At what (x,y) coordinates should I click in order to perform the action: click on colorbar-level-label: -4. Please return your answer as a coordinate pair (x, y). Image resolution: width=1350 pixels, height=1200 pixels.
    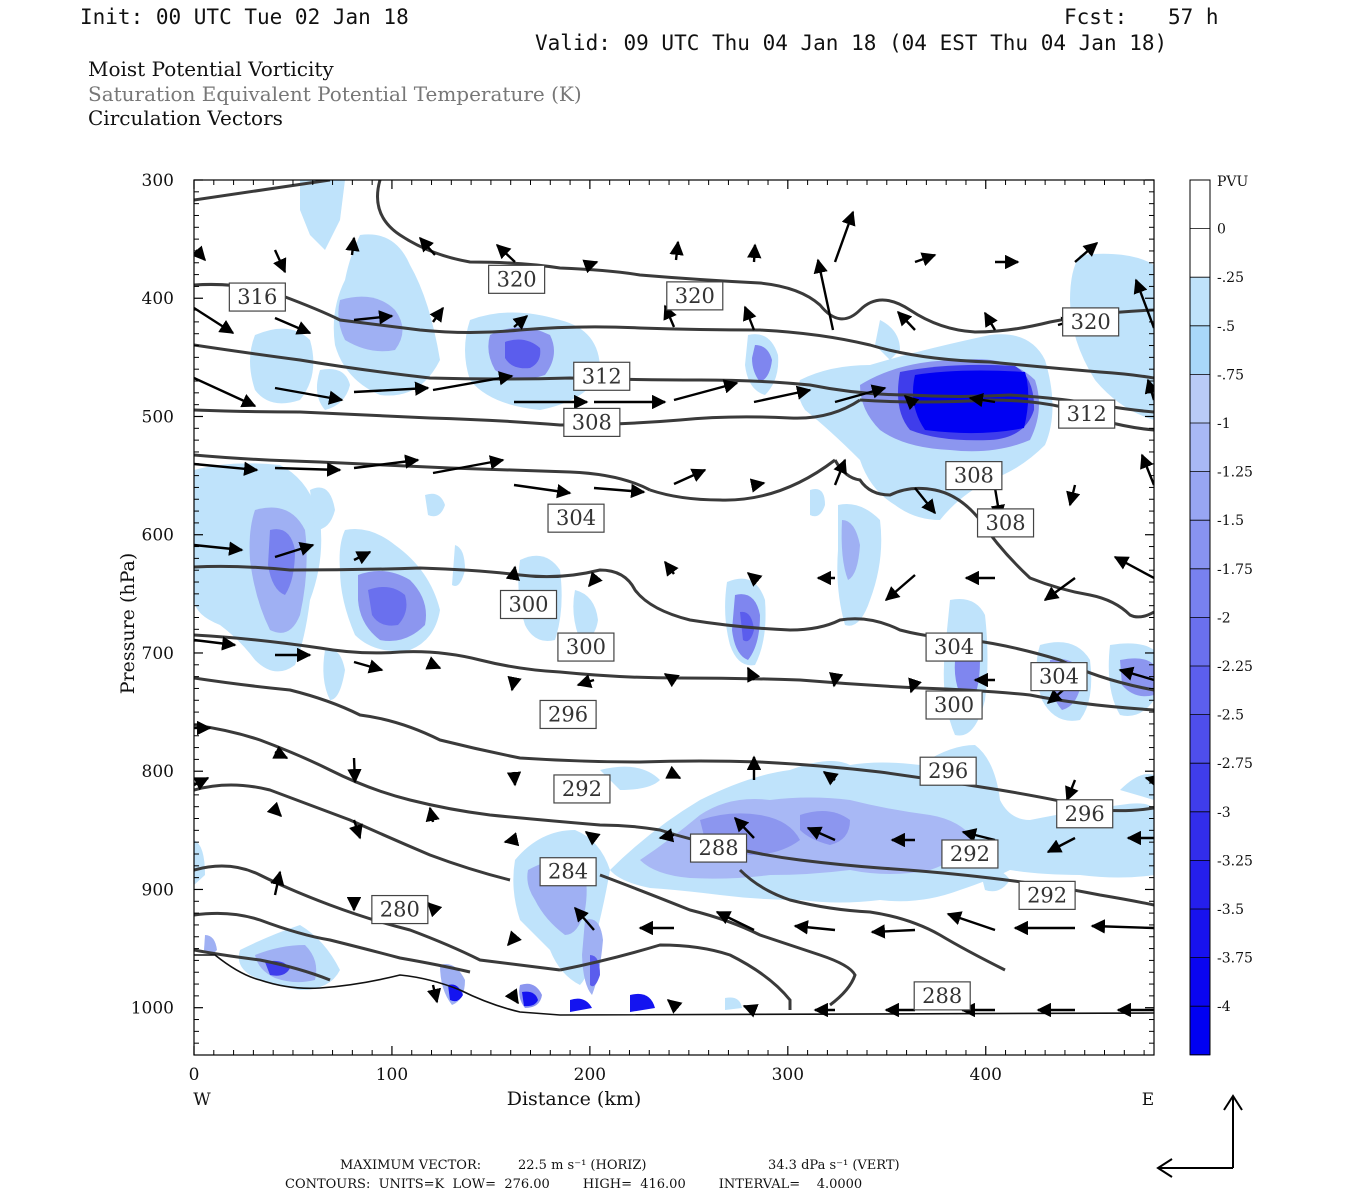
    Looking at the image, I should click on (1224, 1007).